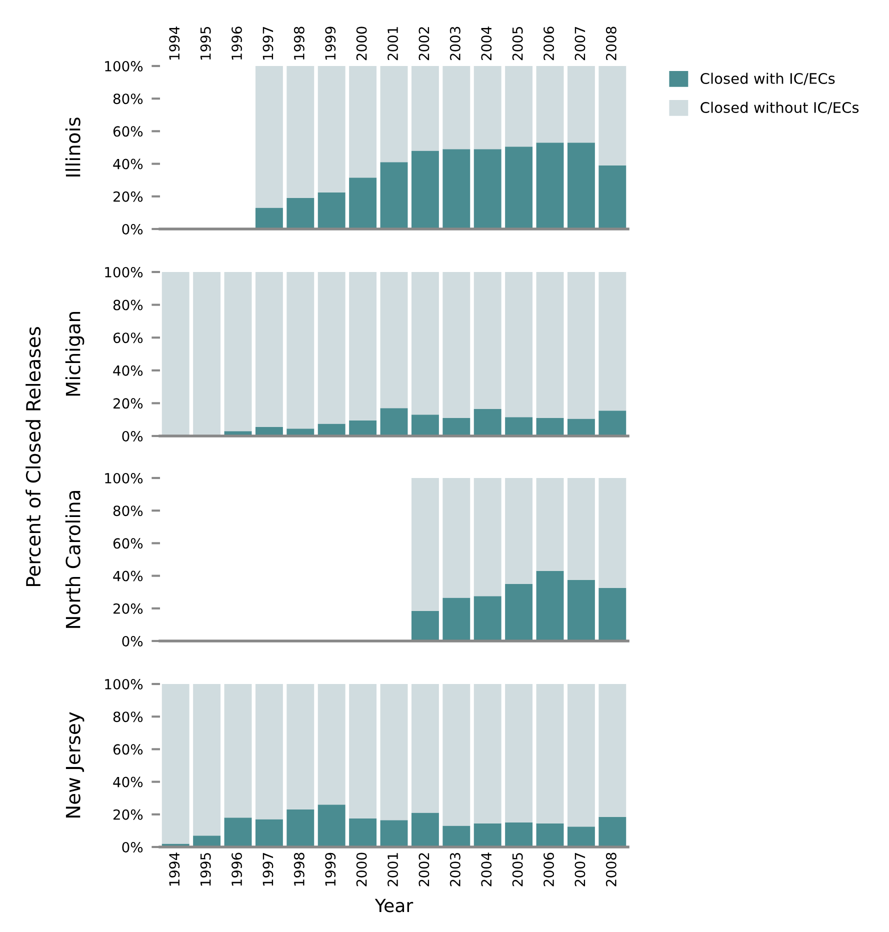  What do you see at coordinates (424, 869) in the screenshot?
I see `x-tick-label: 2002` at bounding box center [424, 869].